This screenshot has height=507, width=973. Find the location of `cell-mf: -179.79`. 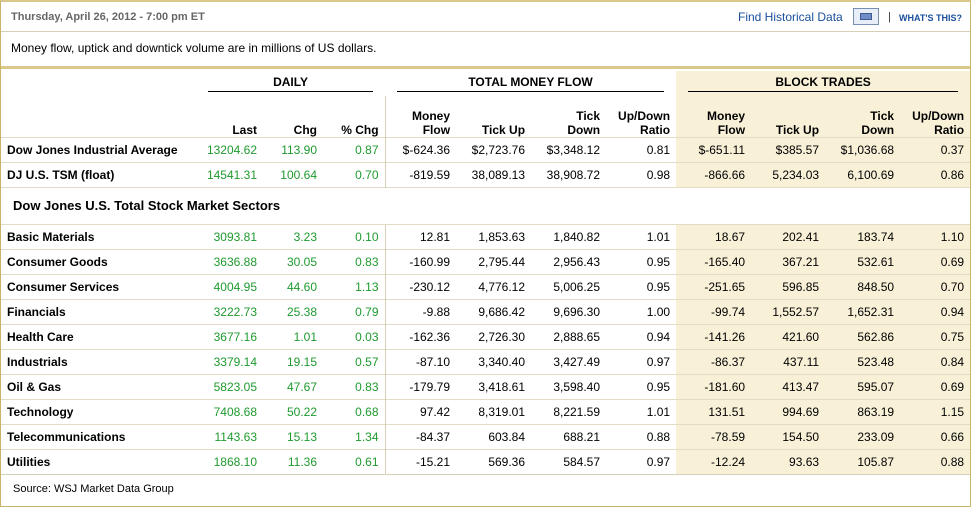

cell-mf: -179.79 is located at coordinates (420, 386).